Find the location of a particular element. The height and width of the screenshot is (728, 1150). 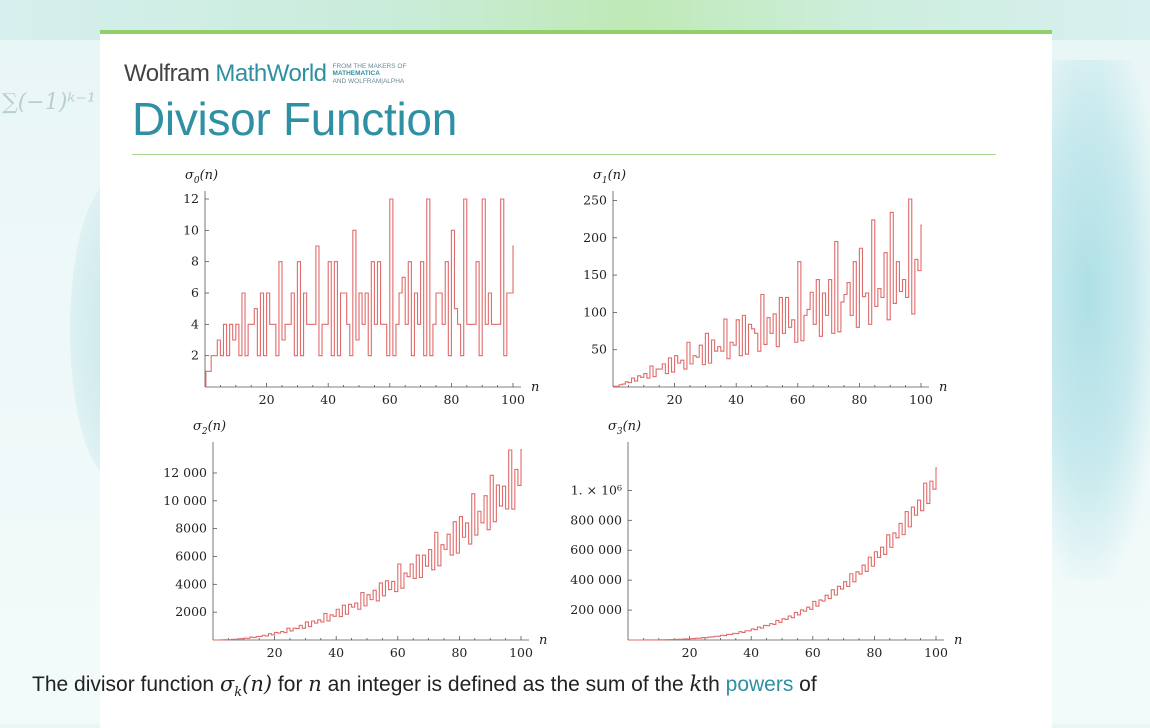

chart-sigma1: 20 40 60 80 100 50 100 150 200 250 σ1(n) n is located at coordinates (765, 287).